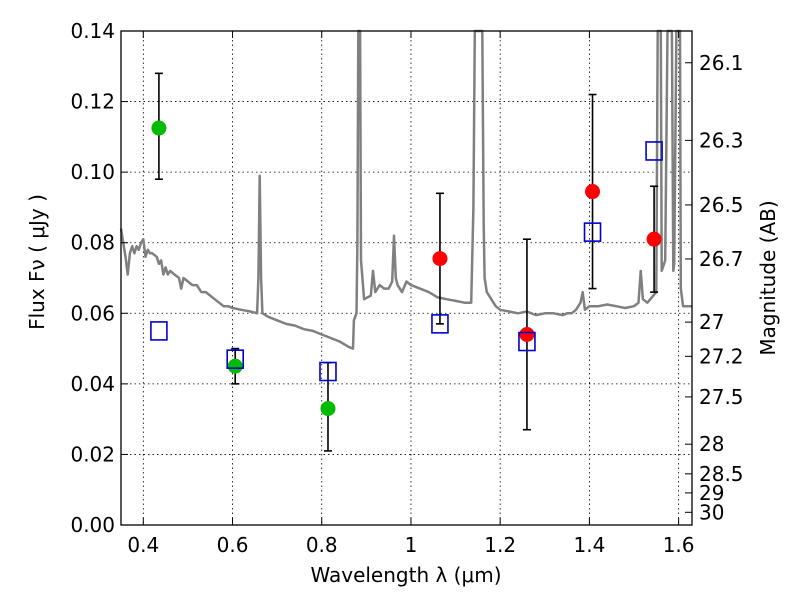 This screenshot has width=800, height=600. I want to click on y2-tick-label: 28, so click(711, 444).